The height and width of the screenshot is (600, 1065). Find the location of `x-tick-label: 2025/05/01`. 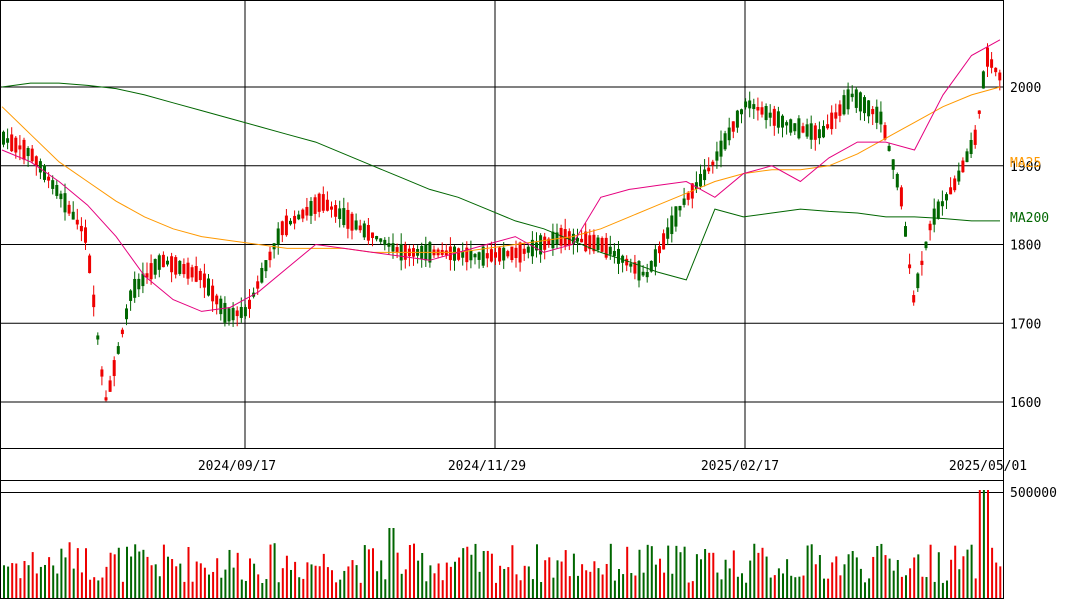

x-tick-label: 2025/05/01 is located at coordinates (988, 466).